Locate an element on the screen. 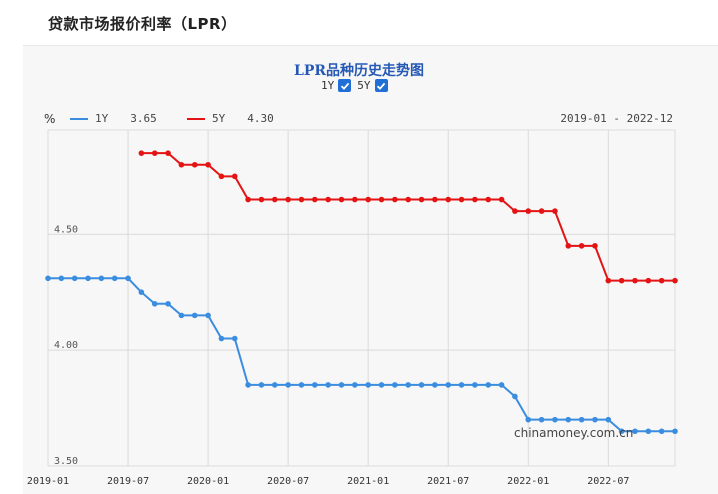  x-tick-label: 2022-07 is located at coordinates (608, 481).